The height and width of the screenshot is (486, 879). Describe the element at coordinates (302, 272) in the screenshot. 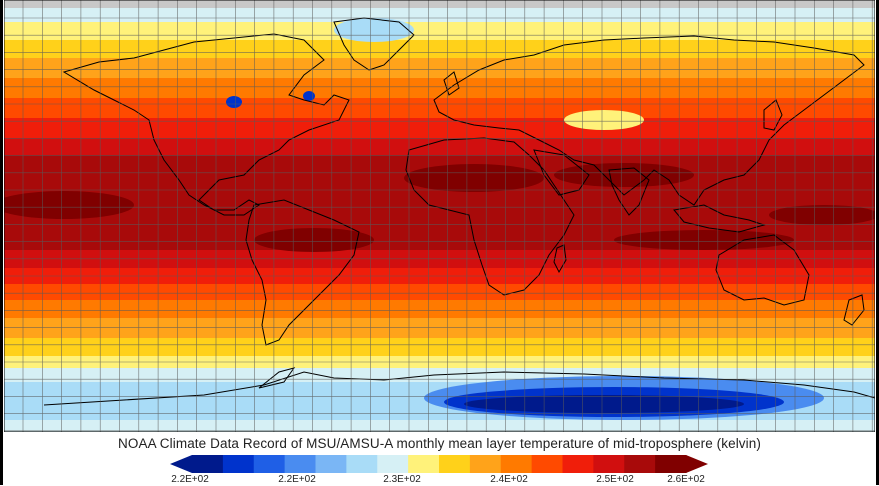

I see `coastline-south-america` at that location.